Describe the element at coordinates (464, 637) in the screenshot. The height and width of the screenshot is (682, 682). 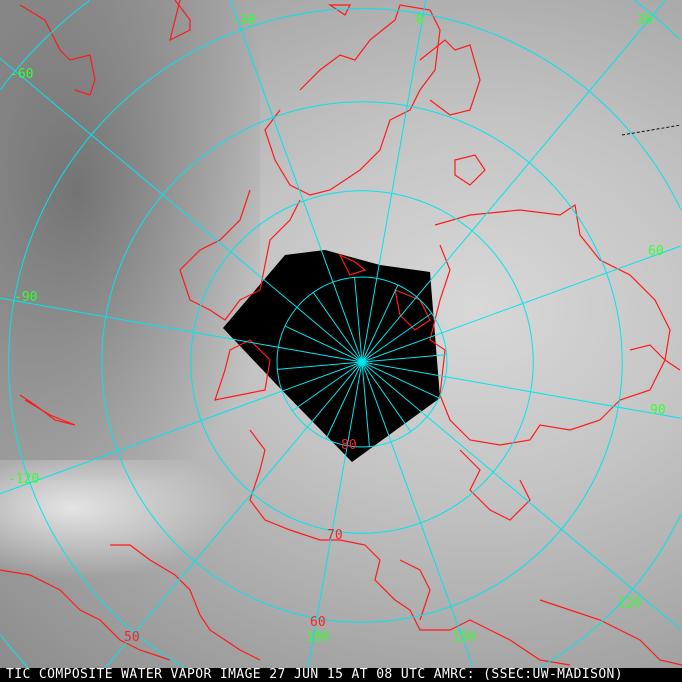
I see `longitude-label: 150` at that location.